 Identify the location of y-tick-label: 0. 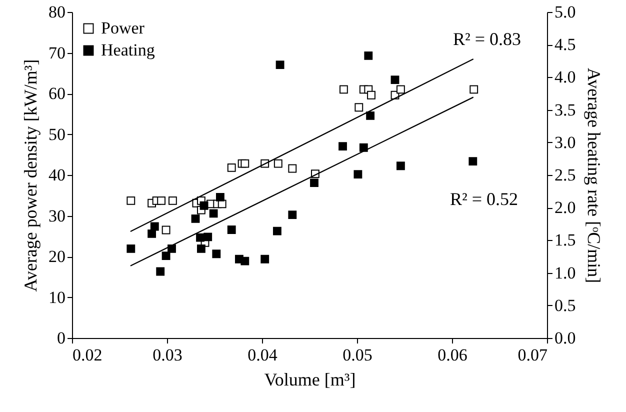
(61, 338).